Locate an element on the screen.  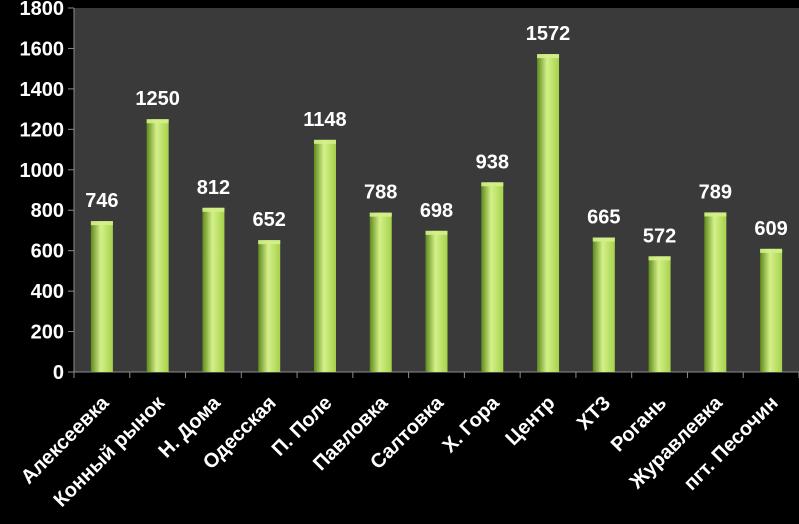
y-tick-label: 400 is located at coordinates (47, 292).